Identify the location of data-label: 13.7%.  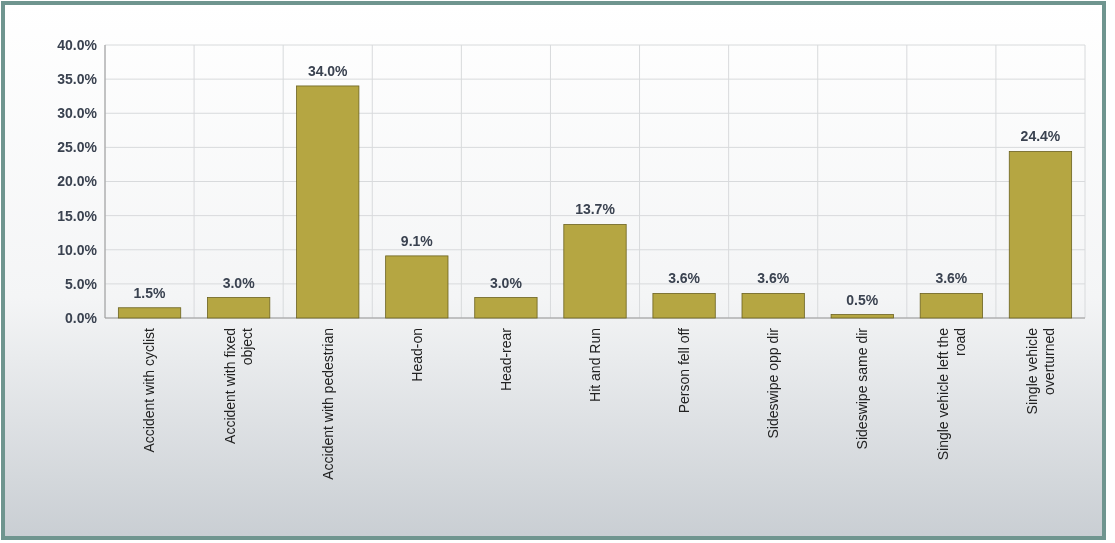
(595, 209).